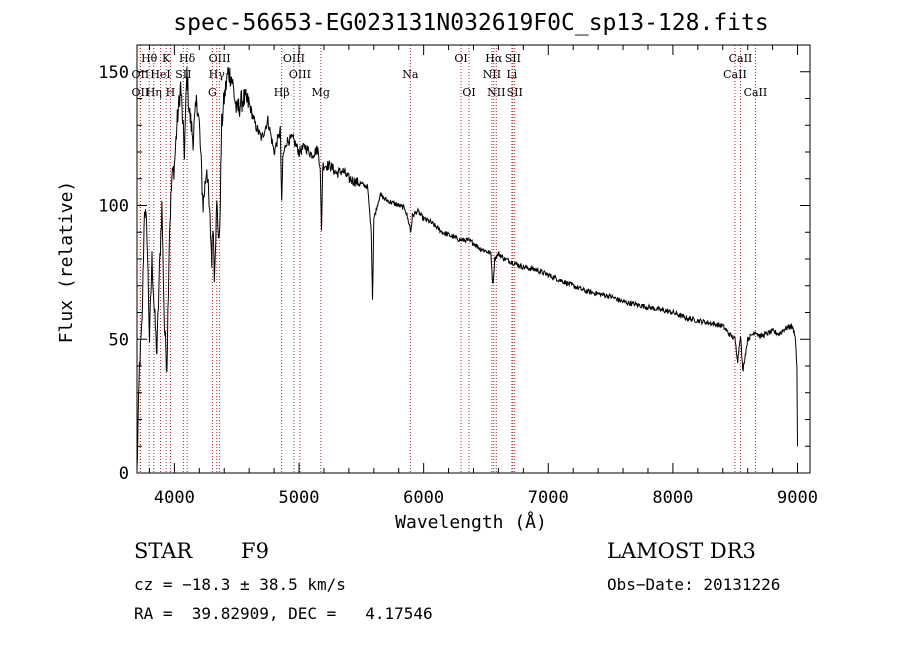 The height and width of the screenshot is (649, 900). What do you see at coordinates (113, 207) in the screenshot?
I see `y-tick-label-100: 100` at bounding box center [113, 207].